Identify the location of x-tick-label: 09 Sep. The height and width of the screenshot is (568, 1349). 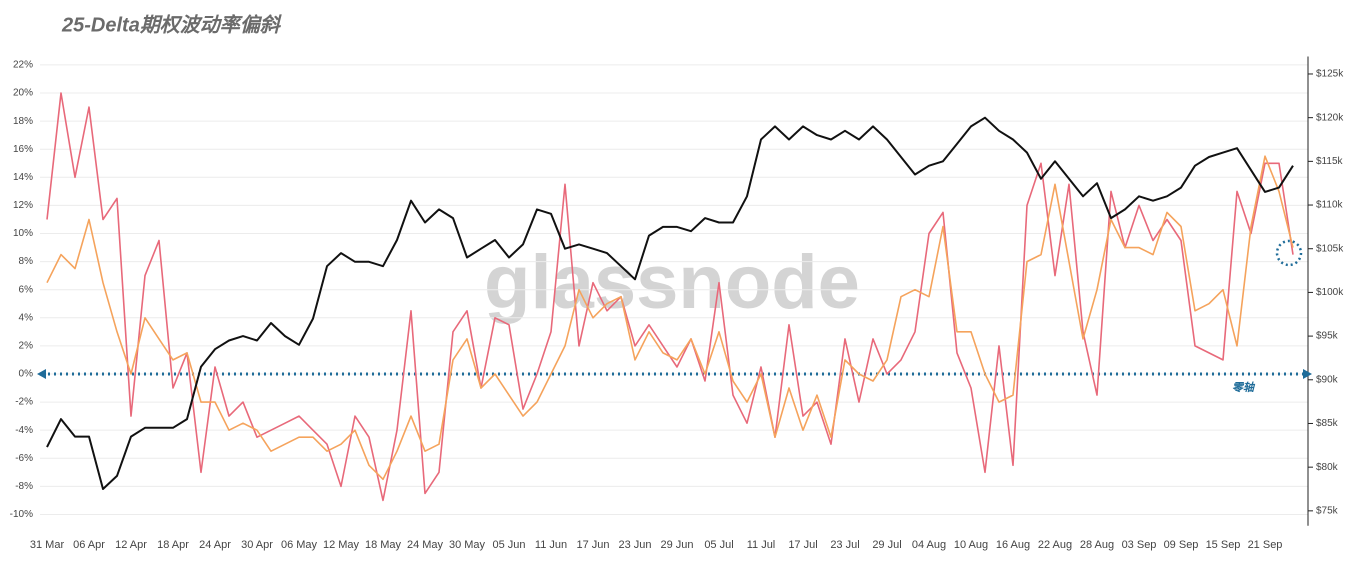
(1181, 545).